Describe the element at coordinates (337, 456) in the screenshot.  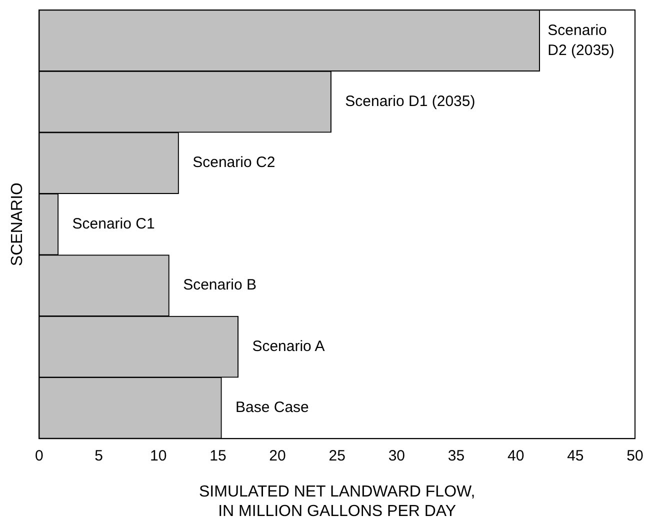
I see `x-tick-label: 25` at that location.